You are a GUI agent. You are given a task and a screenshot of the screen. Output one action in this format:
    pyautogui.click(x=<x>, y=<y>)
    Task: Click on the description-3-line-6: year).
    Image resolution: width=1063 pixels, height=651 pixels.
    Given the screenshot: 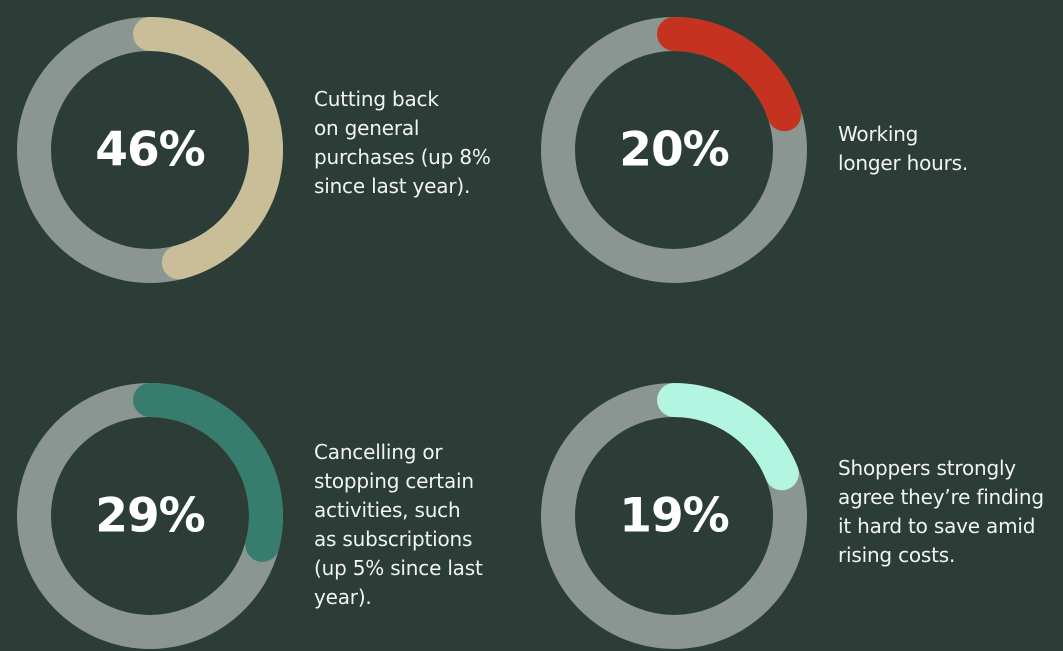 What is the action you would take?
    pyautogui.click(x=343, y=597)
    